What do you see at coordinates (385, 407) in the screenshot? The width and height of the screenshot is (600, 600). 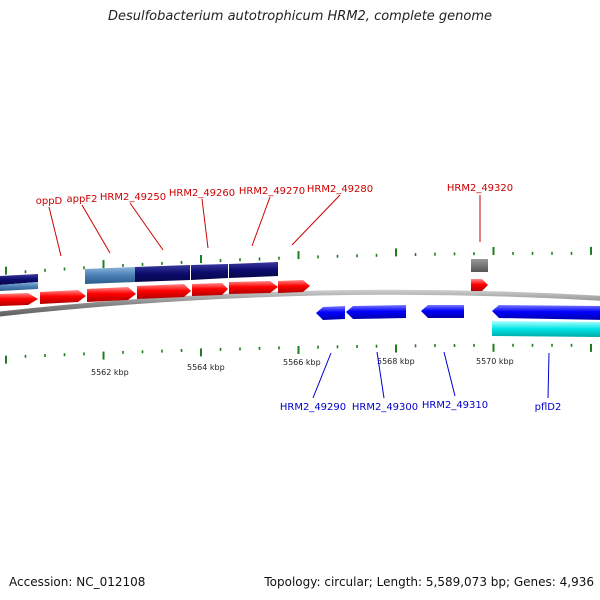 I see `gene-label-reverse: HRM2_49300` at bounding box center [385, 407].